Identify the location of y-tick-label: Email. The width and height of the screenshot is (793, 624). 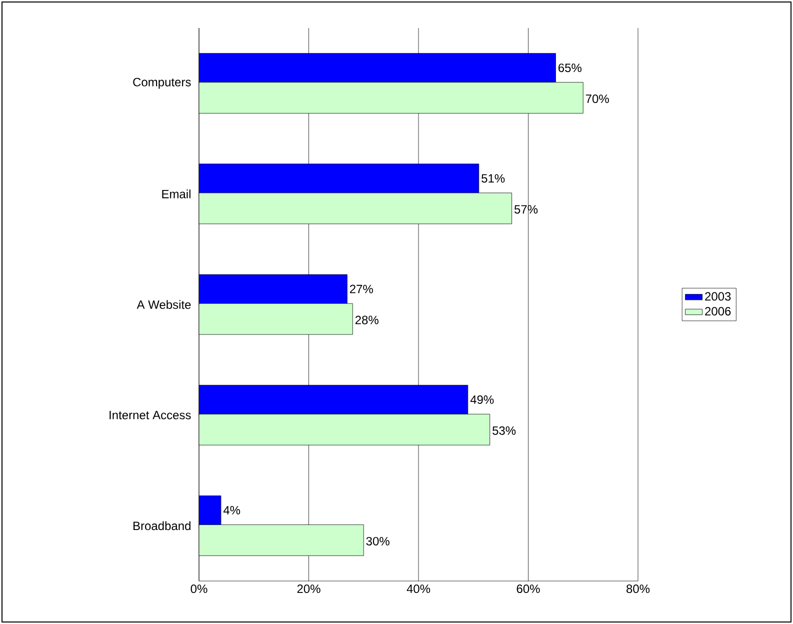
(176, 193).